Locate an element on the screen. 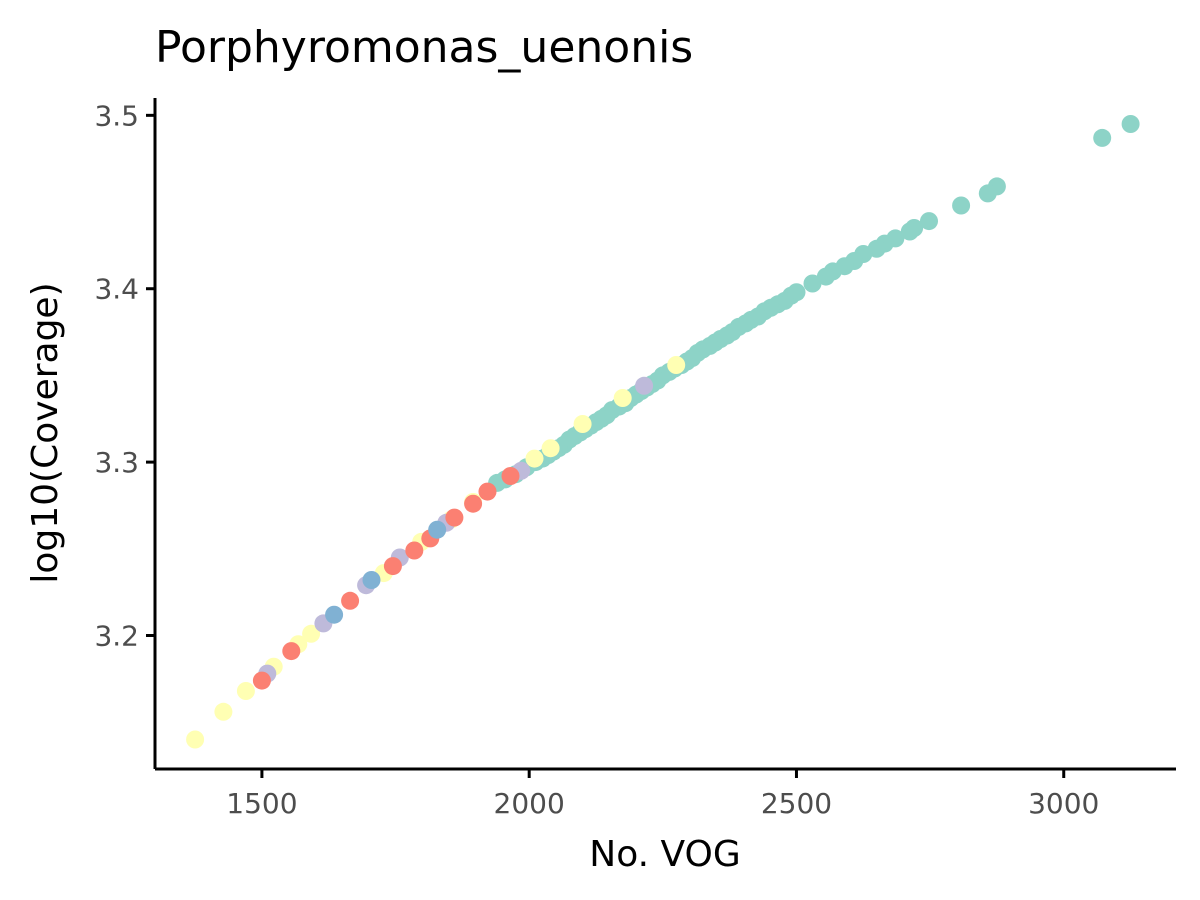 This screenshot has width=1200, height=900. y-tick-label: 3.3 is located at coordinates (116, 462).